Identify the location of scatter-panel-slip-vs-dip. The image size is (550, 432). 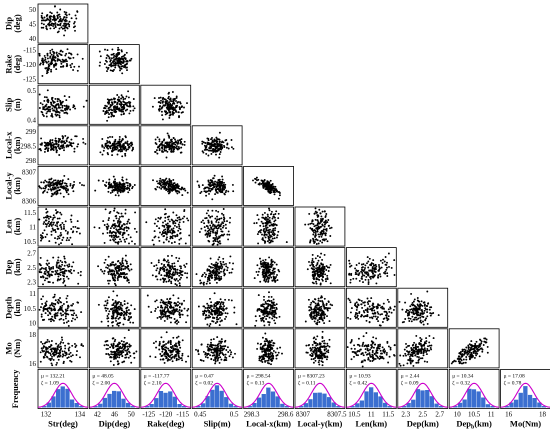
(114, 104).